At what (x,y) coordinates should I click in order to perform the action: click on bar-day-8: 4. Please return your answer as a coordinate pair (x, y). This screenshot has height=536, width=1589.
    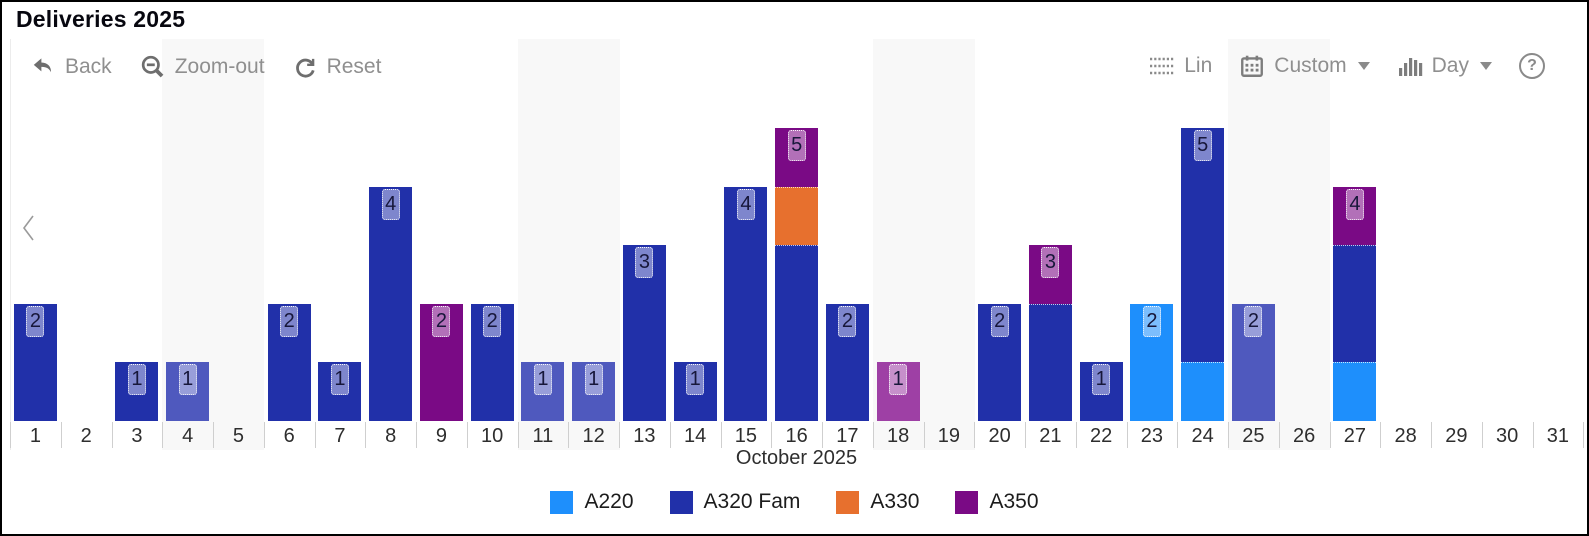
    Looking at the image, I should click on (391, 303).